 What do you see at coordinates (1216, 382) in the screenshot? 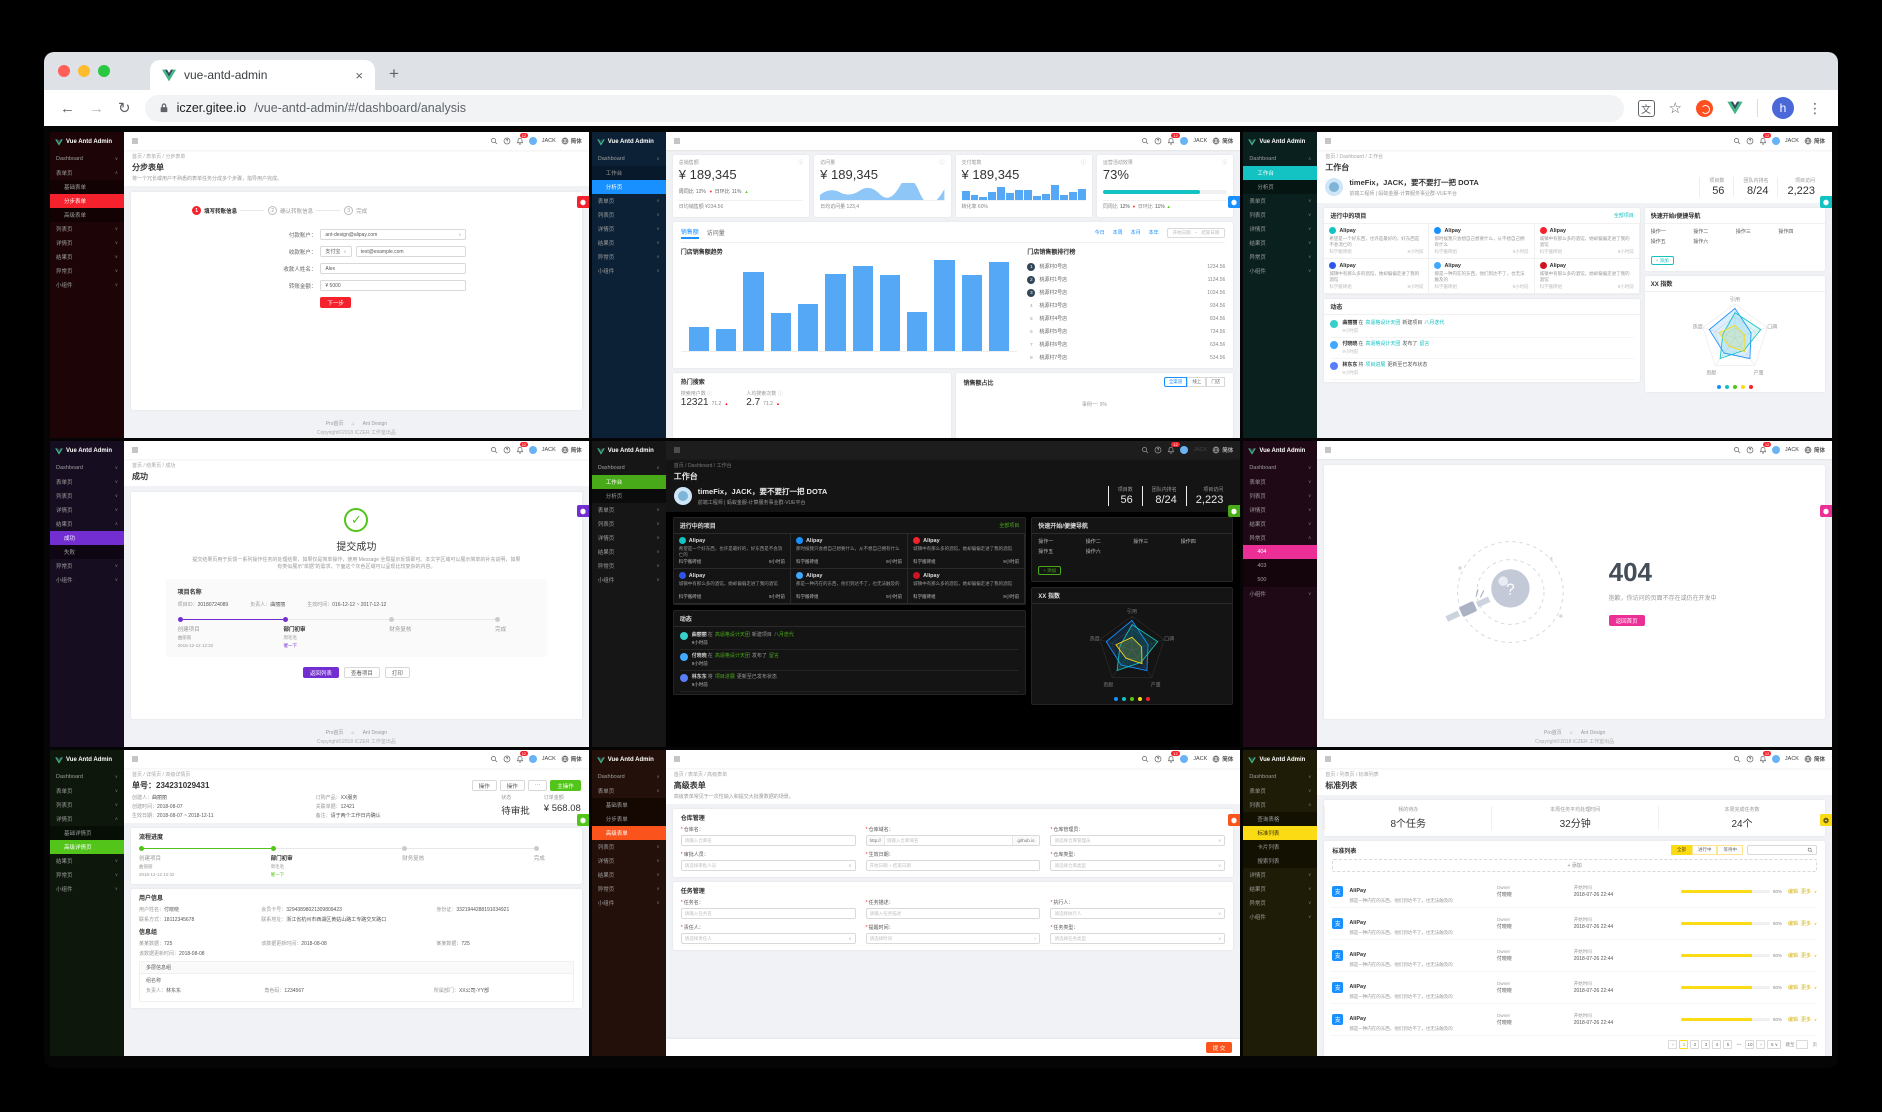
I see `channel-pill: 门店` at bounding box center [1216, 382].